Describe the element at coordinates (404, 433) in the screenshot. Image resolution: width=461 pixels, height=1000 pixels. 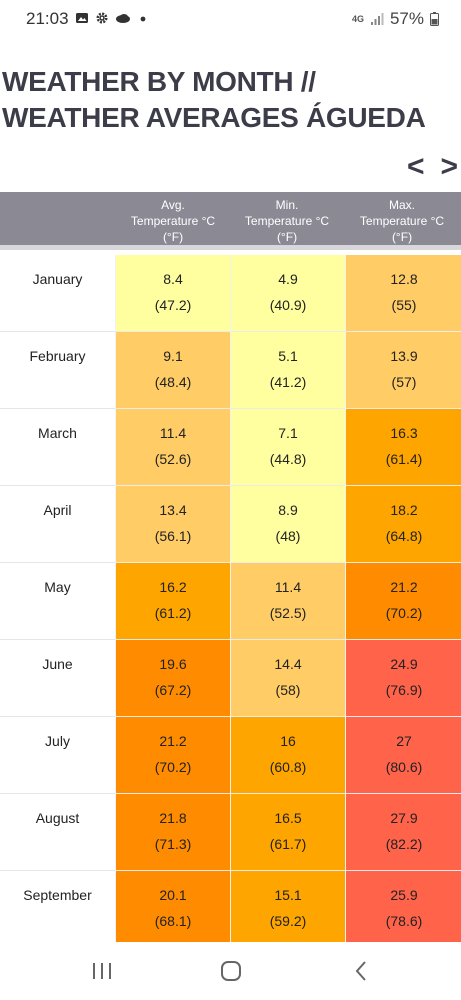
I see `celsius-value: 16.3` at that location.